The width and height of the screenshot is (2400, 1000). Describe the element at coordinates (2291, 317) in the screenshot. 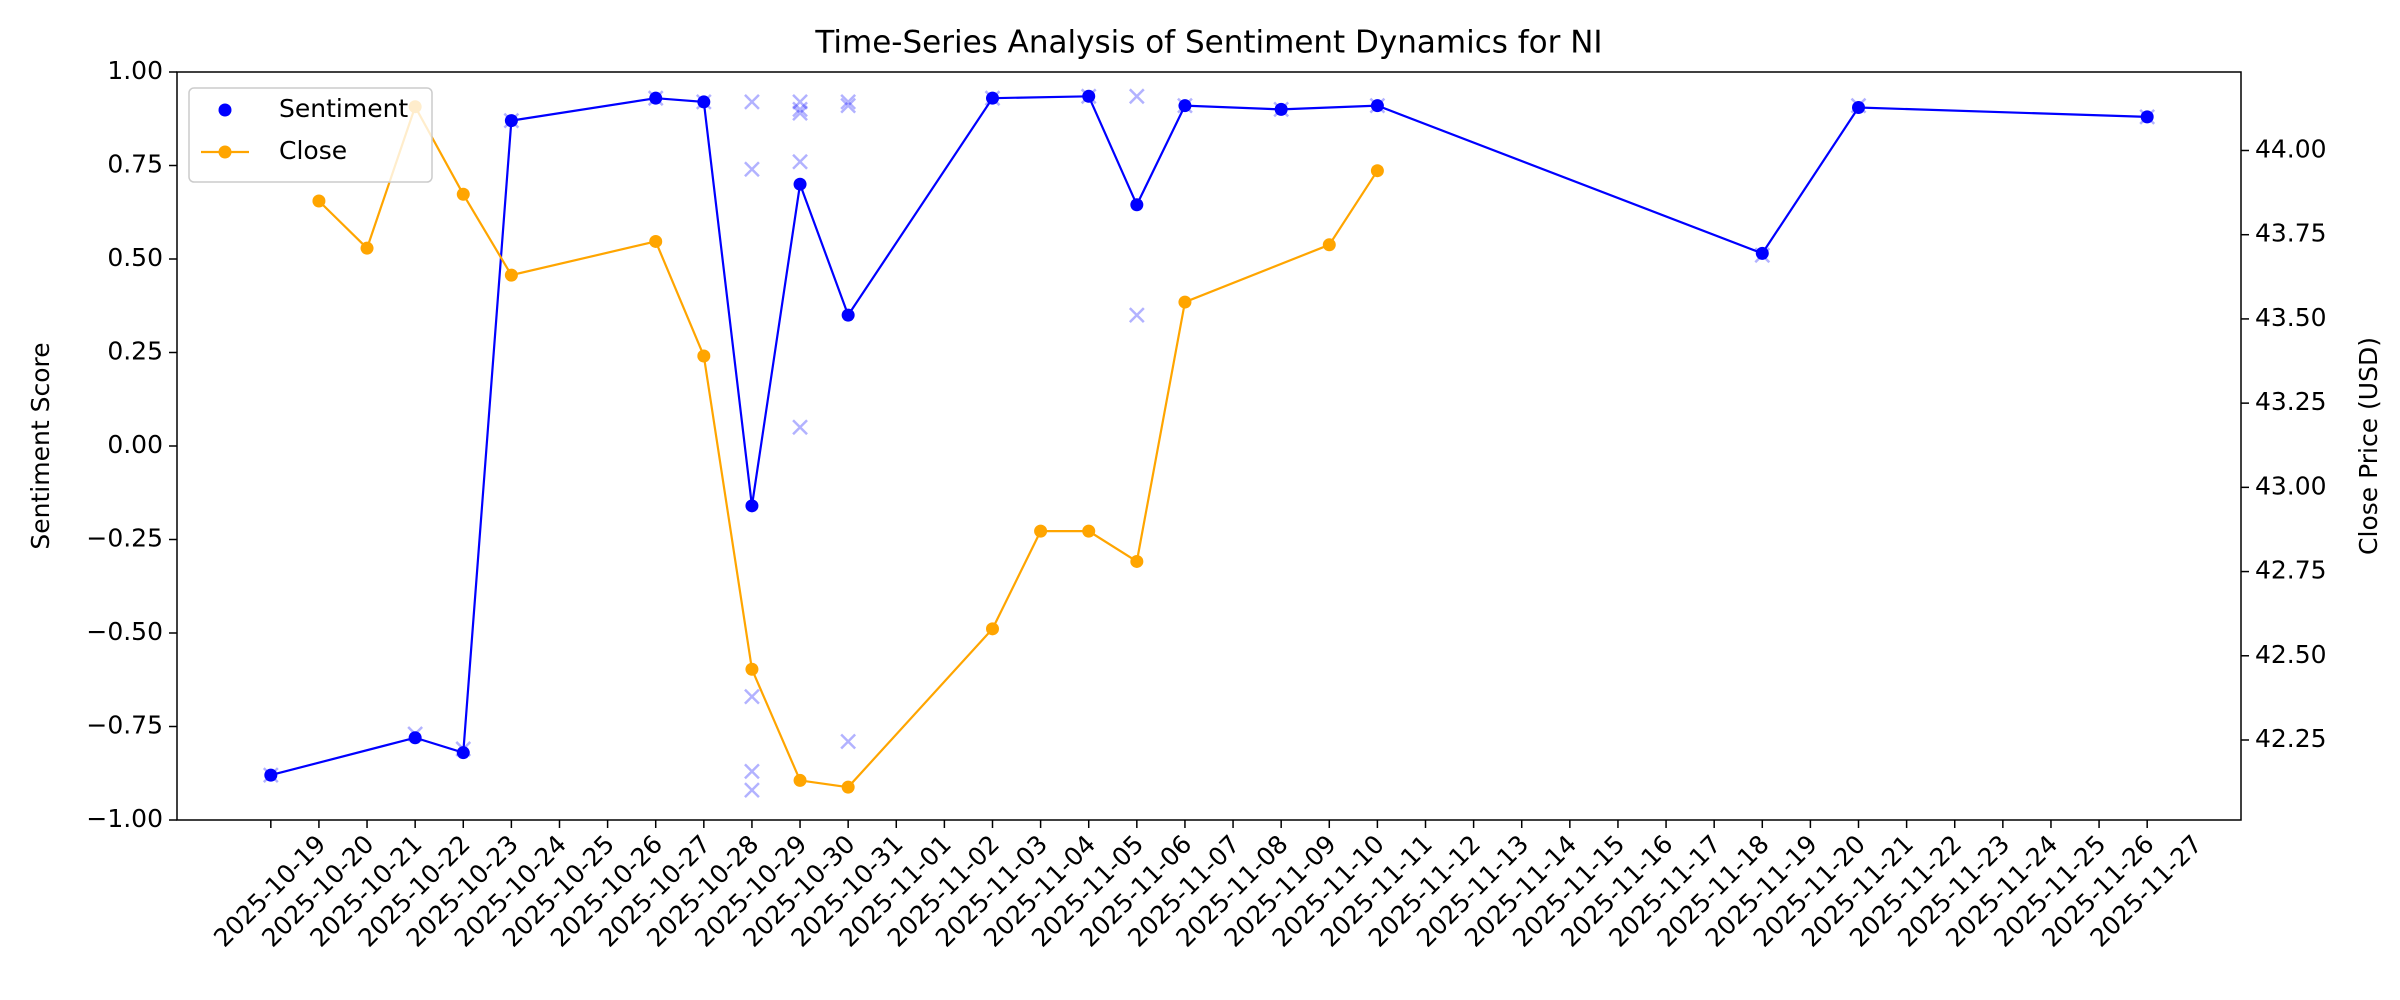

I see `y2-tick-label: 43.50` at that location.